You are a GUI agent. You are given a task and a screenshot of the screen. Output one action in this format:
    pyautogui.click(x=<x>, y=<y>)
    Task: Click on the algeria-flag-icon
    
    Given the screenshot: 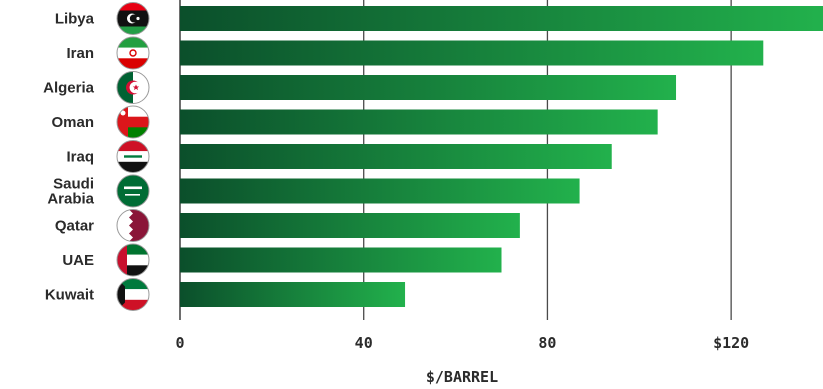 What is the action you would take?
    pyautogui.click(x=133, y=87)
    